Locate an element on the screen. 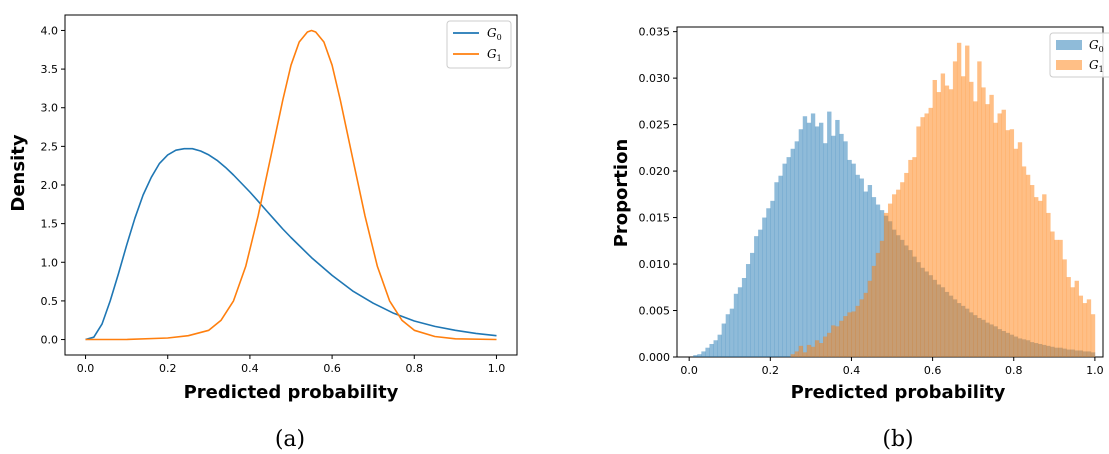 The width and height of the screenshot is (1109, 454). b-ytick-label: 0.005 is located at coordinates (655, 311).